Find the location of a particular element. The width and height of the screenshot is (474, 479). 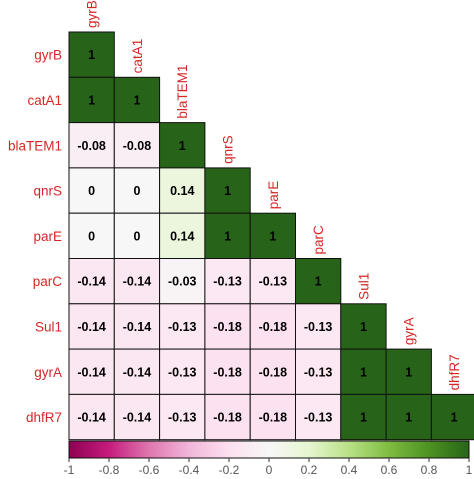

cell-value-parC-parC: 1 is located at coordinates (318, 282).